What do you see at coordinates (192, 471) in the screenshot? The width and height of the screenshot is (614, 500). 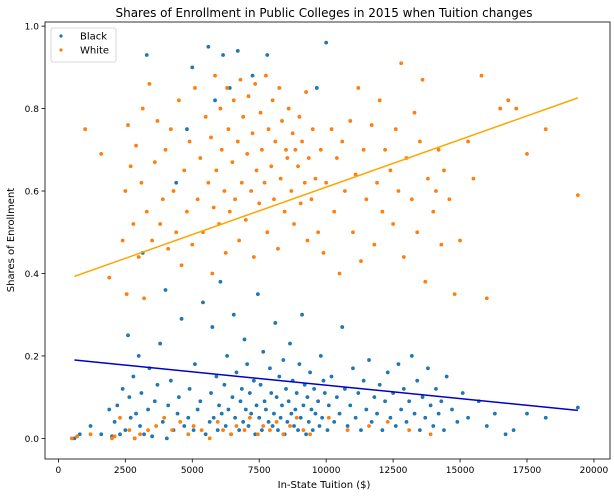 I see `x-tick-label: 5000` at bounding box center [192, 471].